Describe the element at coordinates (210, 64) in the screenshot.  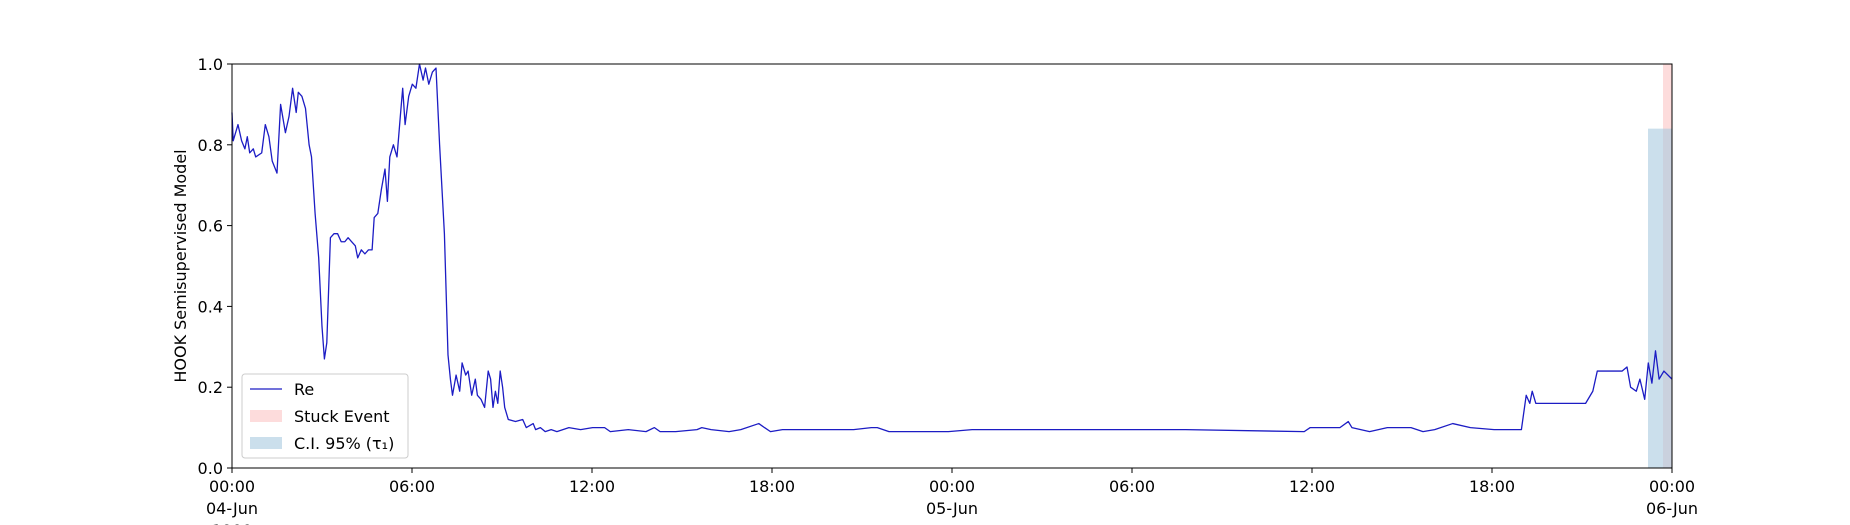
I see `y-tick-label: 1.0` at that location.